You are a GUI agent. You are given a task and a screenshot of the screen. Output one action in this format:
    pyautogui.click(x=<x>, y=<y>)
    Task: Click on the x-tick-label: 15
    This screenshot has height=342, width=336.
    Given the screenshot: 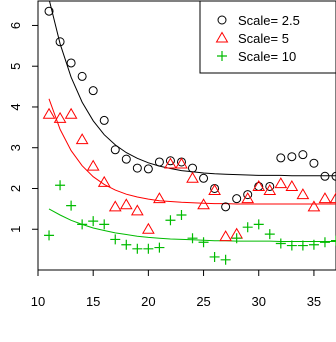 What is the action you would take?
    pyautogui.click(x=93, y=301)
    